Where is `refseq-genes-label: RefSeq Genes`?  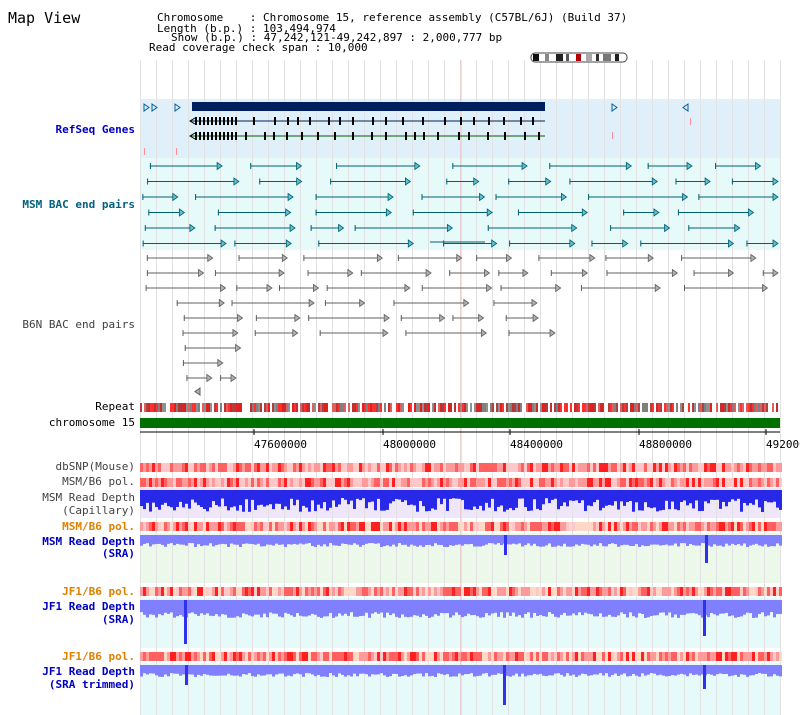 refseq-genes-label: RefSeq Genes is located at coordinates (95, 129).